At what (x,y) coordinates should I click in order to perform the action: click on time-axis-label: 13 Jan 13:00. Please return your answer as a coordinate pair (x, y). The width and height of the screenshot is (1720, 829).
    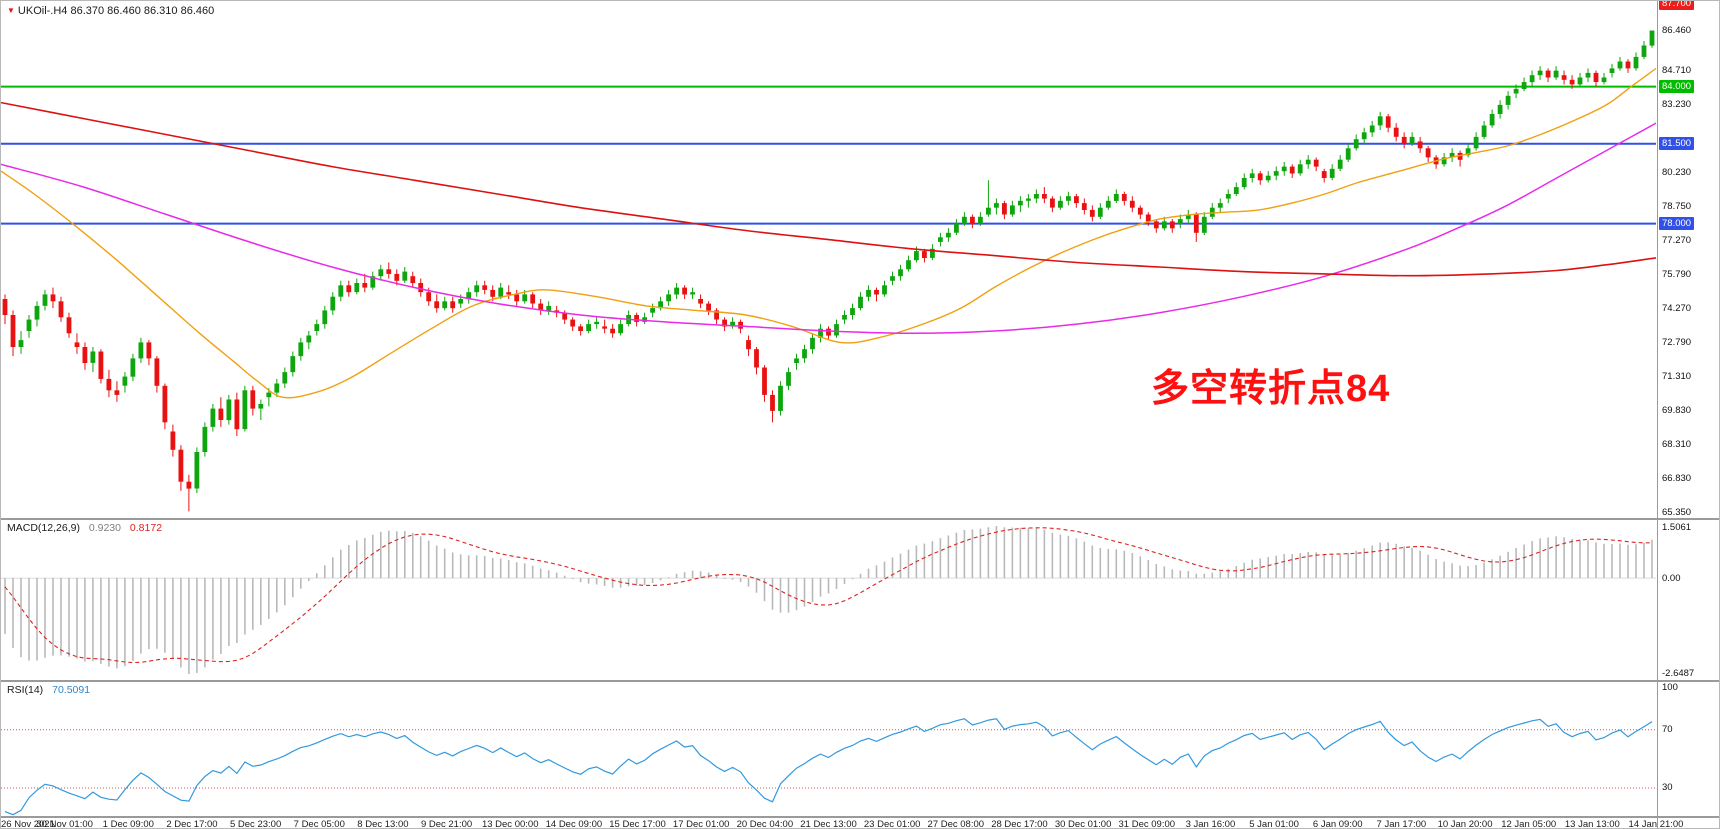
    Looking at the image, I should click on (1592, 824).